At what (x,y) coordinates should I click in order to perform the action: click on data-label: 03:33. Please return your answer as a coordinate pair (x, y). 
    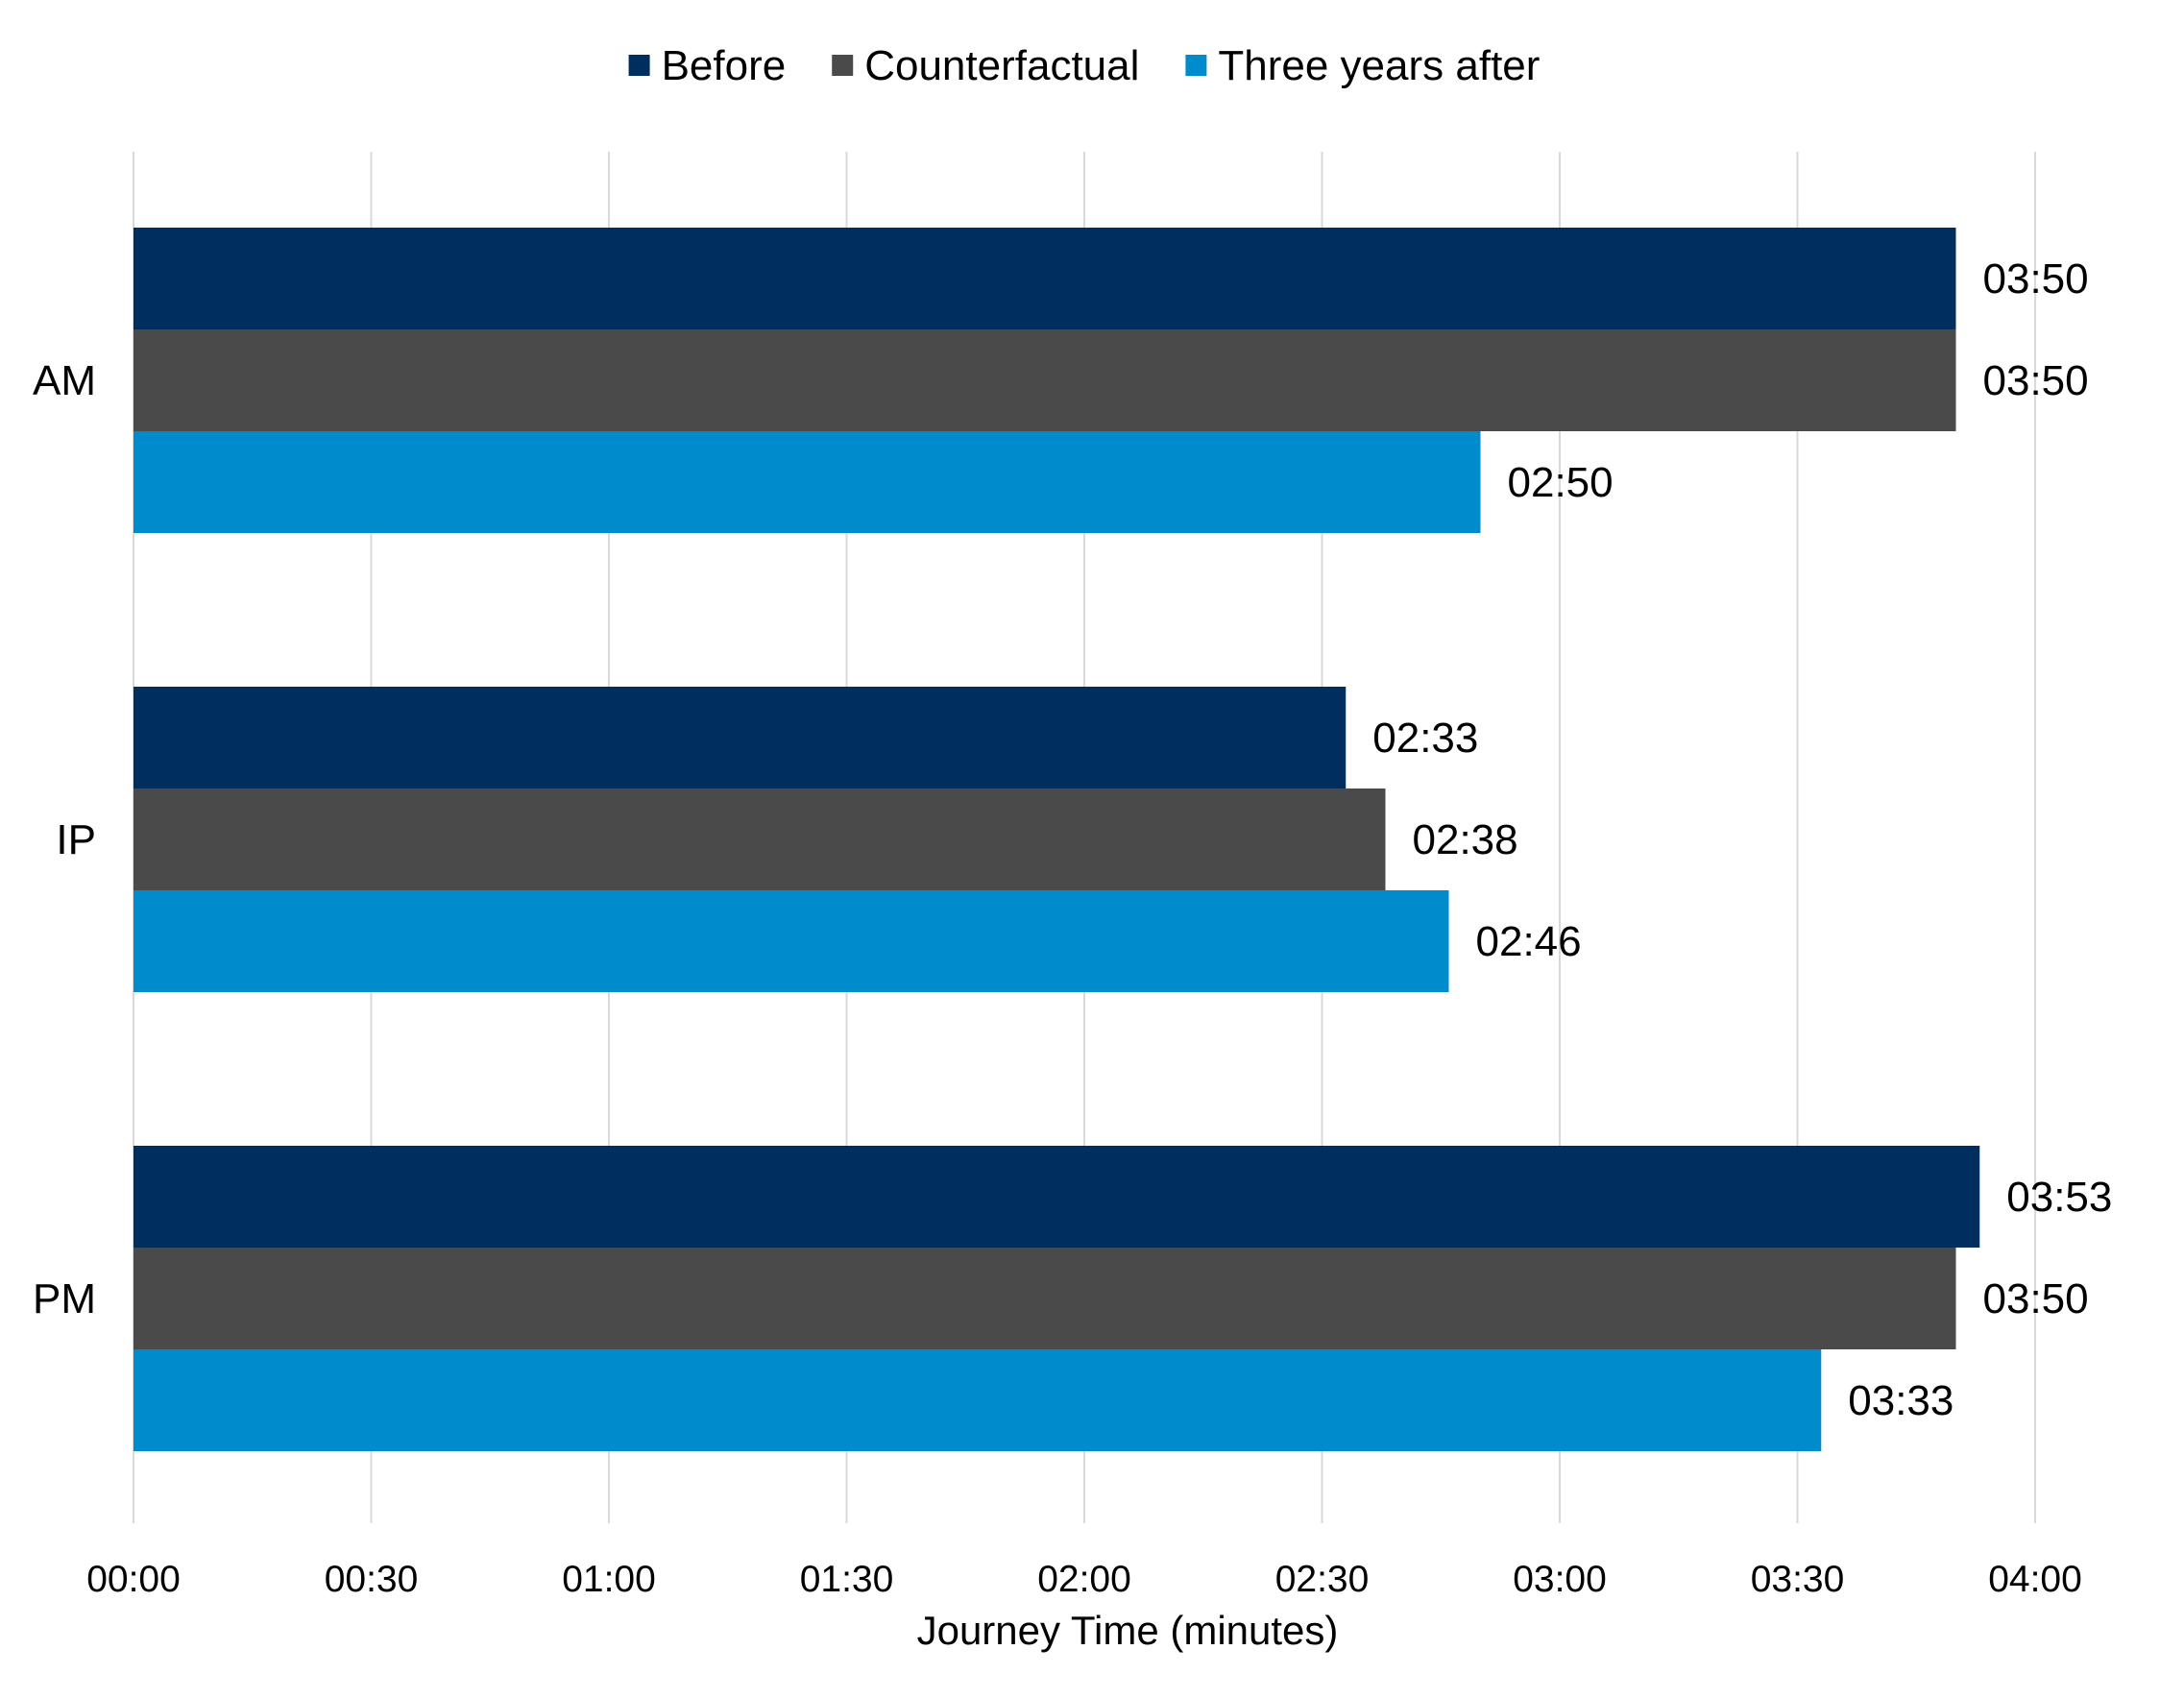
    Looking at the image, I should click on (1901, 1401).